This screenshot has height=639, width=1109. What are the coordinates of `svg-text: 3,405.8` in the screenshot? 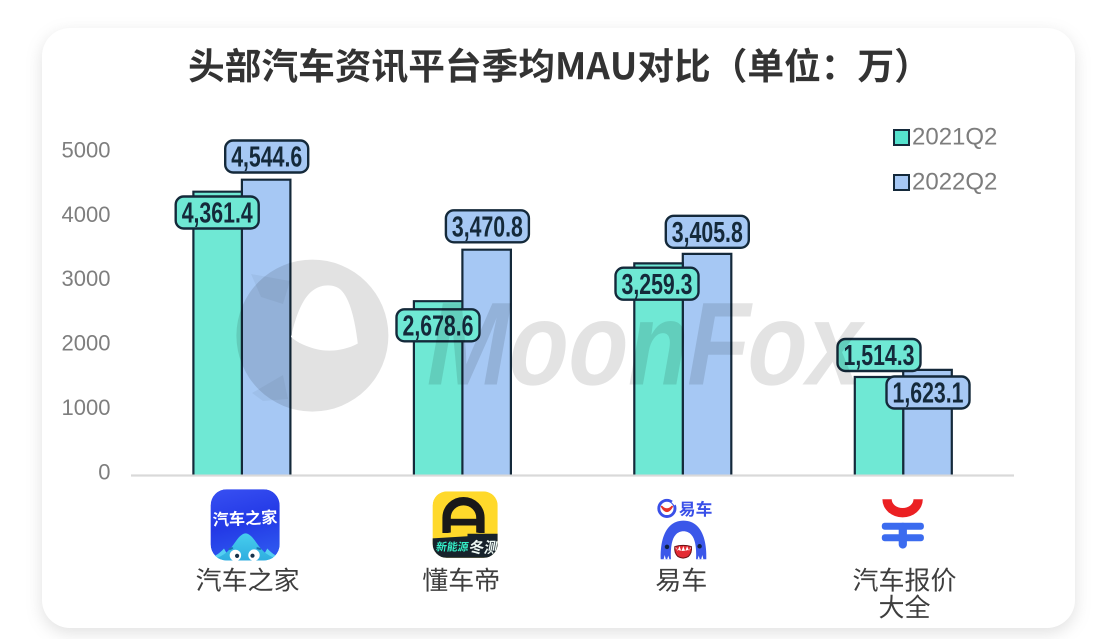 It's located at (707, 233).